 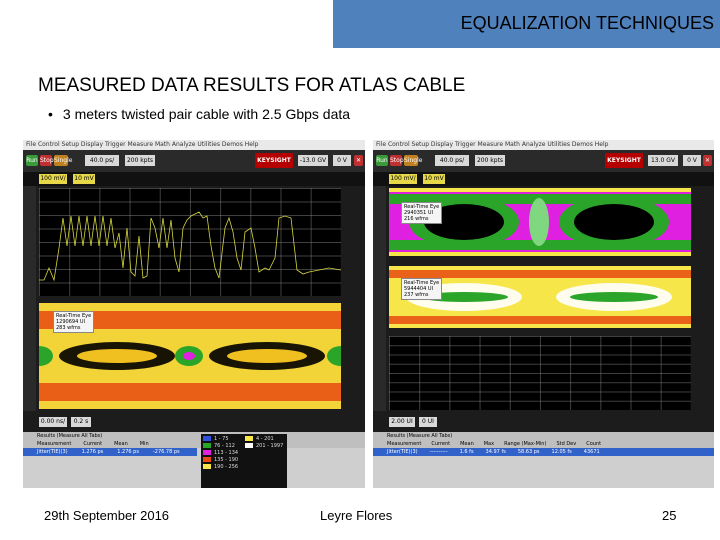 I want to click on eye-label-ui: 1290694 UI, so click(x=70, y=322).